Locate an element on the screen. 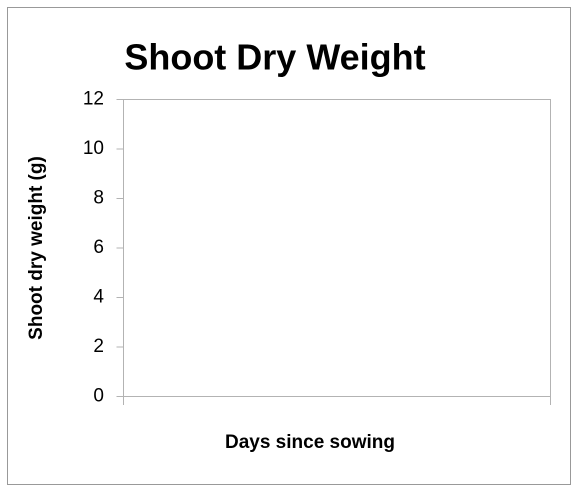  y-axis-label: Shoot dry weight (g) is located at coordinates (36, 248).